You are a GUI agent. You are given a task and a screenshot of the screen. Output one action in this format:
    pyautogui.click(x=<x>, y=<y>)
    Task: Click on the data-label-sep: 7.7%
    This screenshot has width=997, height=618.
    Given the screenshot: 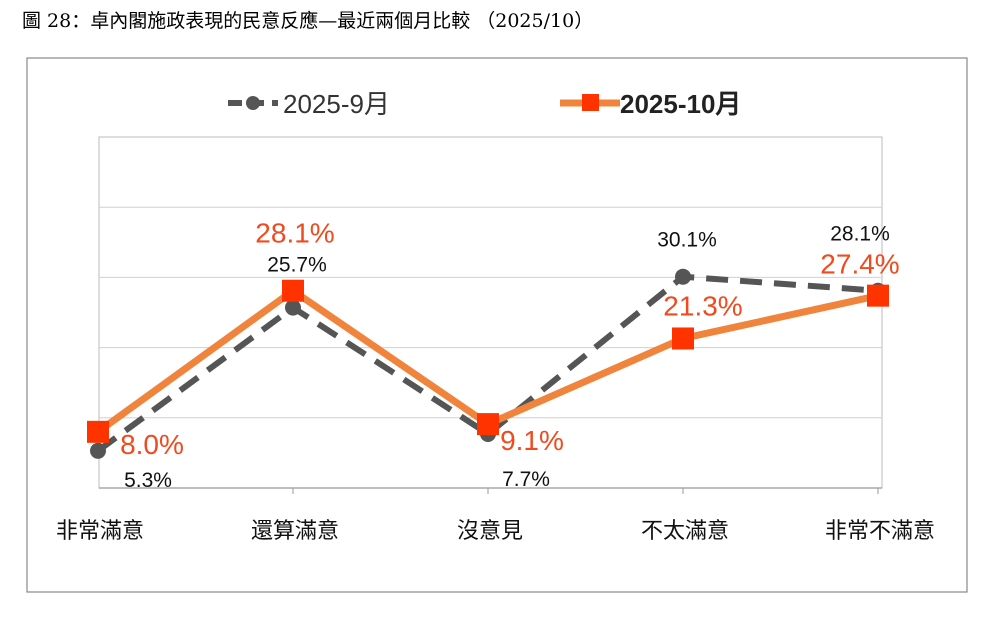 What is the action you would take?
    pyautogui.click(x=526, y=479)
    